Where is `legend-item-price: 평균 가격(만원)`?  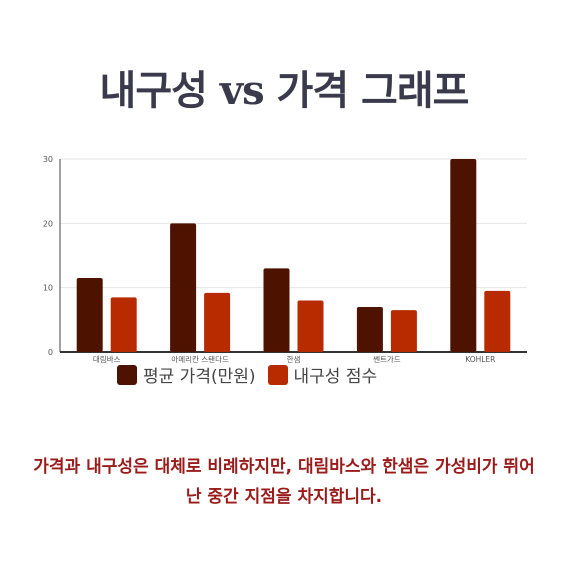
legend-item-price: 평균 가격(만원) is located at coordinates (186, 374).